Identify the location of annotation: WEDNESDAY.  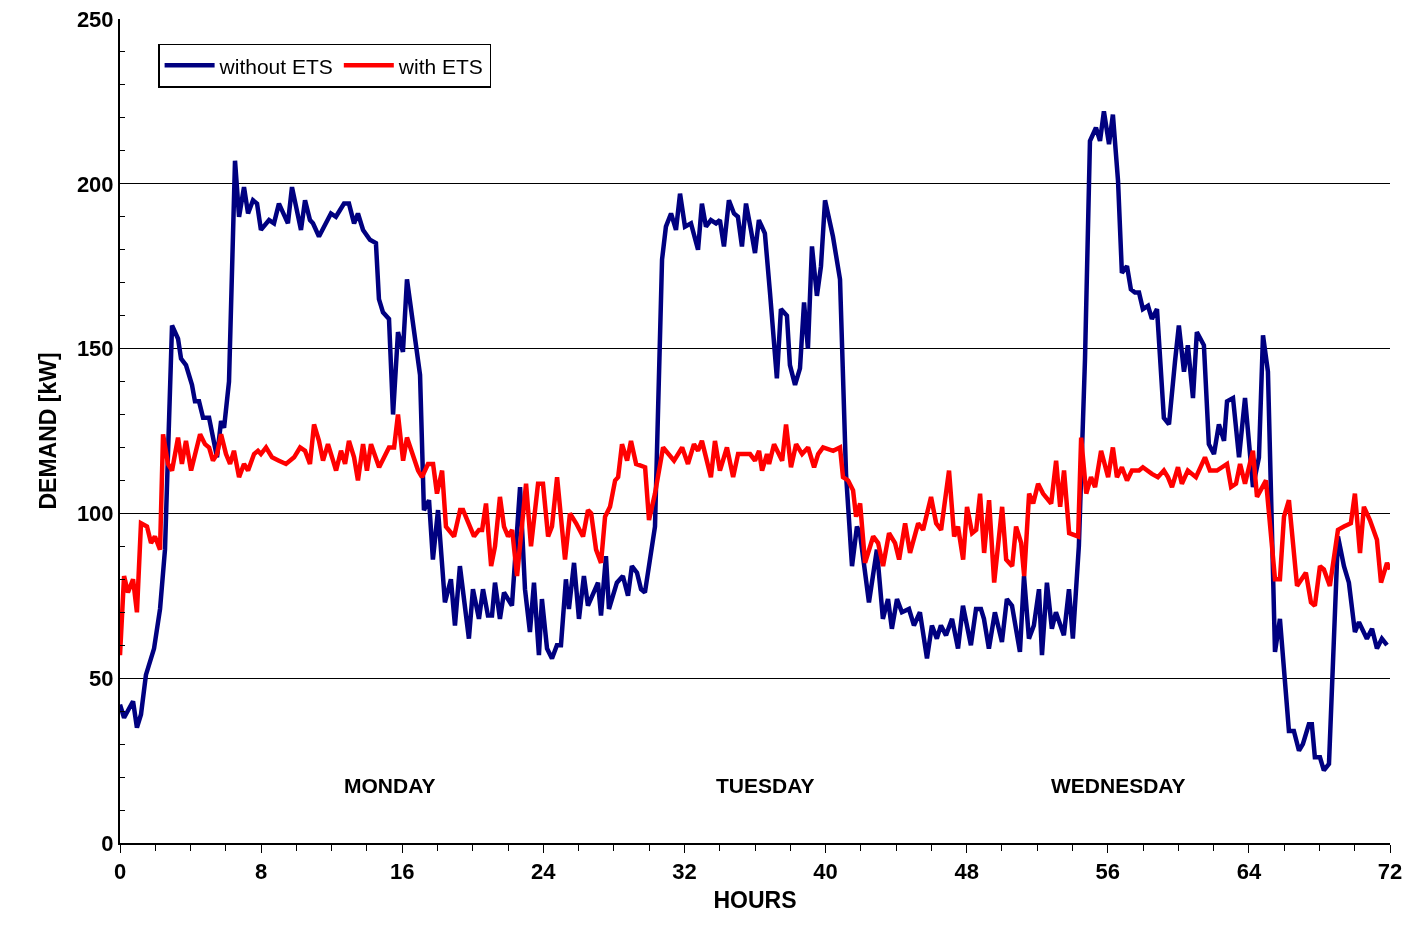
(1118, 785).